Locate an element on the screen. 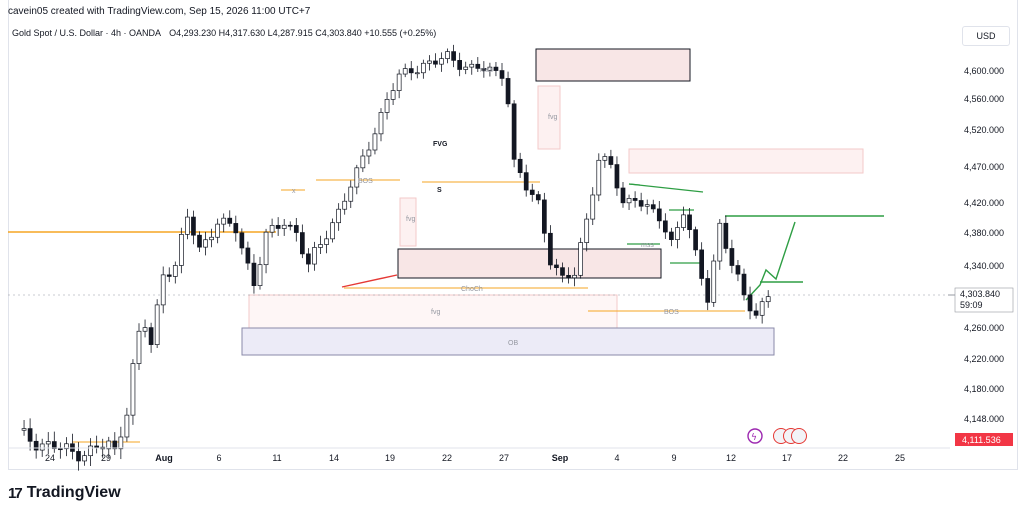  x-tick-label: 29 is located at coordinates (106, 458).